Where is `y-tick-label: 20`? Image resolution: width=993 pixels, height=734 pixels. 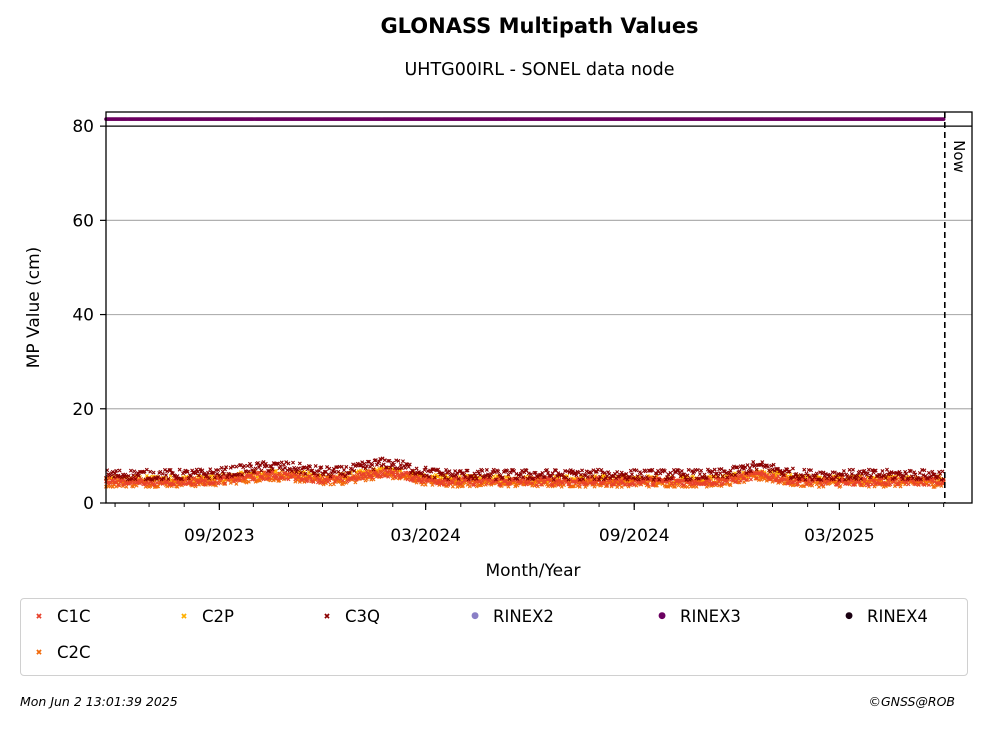 y-tick-label: 20 is located at coordinates (83, 410).